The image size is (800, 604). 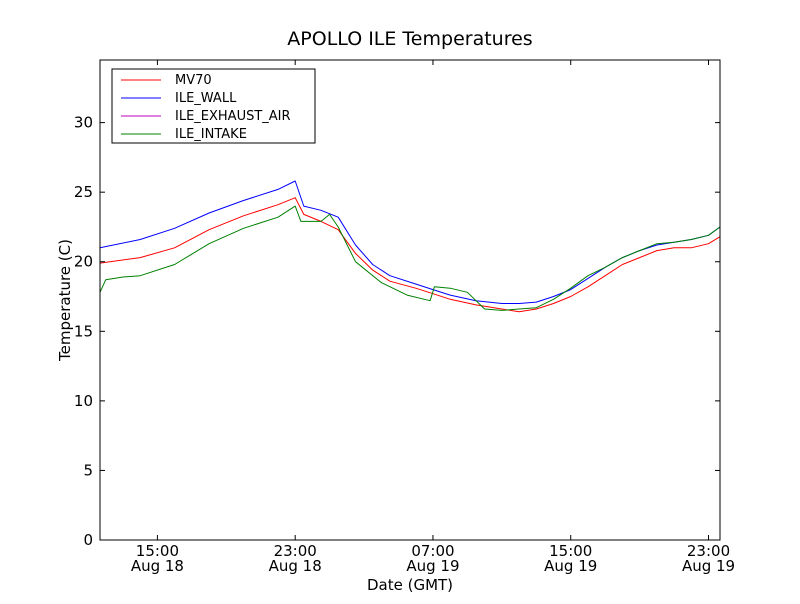 I want to click on y-tick-label: 0, so click(x=88, y=540).